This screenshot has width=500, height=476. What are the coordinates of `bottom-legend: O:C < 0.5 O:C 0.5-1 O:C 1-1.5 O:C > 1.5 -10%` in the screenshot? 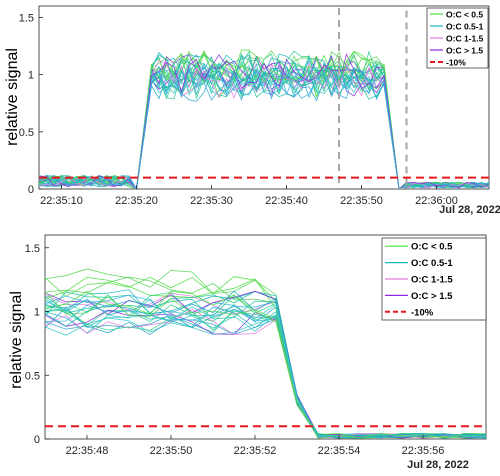 It's located at (434, 279).